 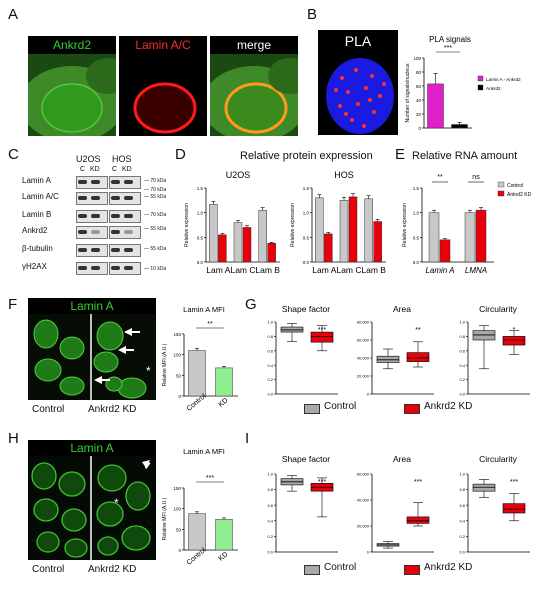 What do you see at coordinates (519, 195) in the screenshot?
I see `legend-label: Ankrd2 KD` at bounding box center [519, 195].